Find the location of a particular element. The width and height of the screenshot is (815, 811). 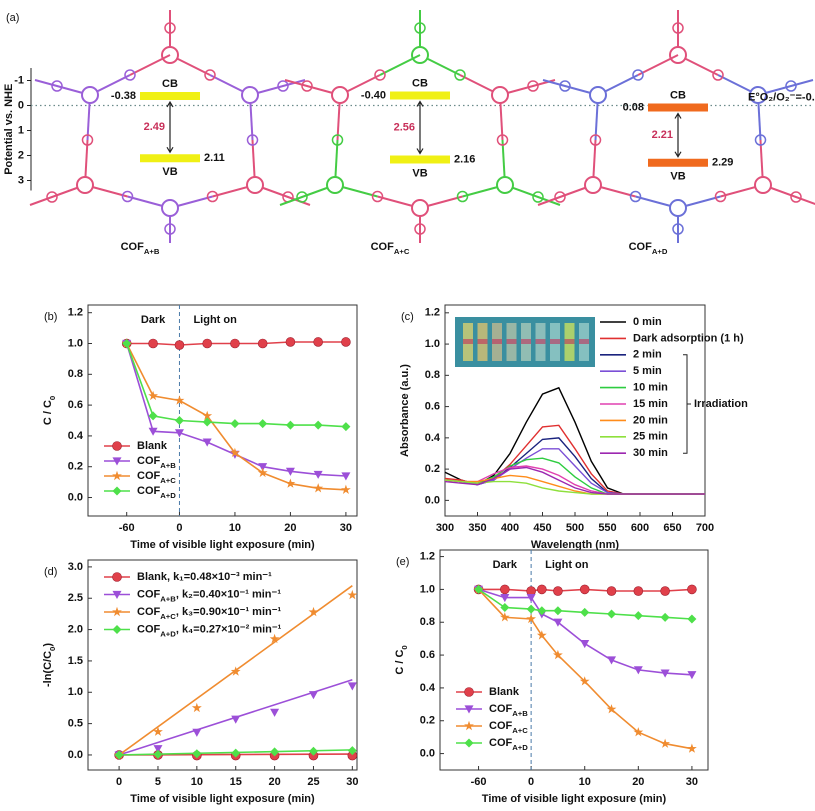

gap-value: 2.49 is located at coordinates (154, 127).